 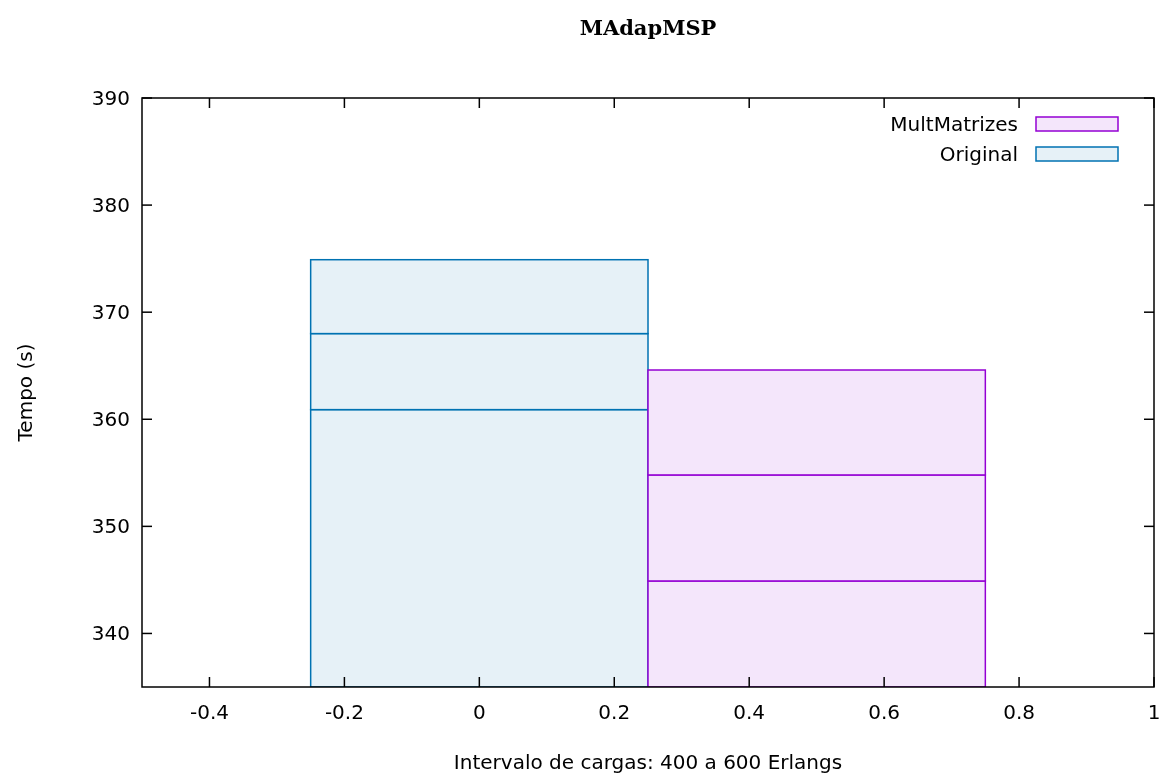 I want to click on x-tick-label: 1, so click(x=1154, y=712).